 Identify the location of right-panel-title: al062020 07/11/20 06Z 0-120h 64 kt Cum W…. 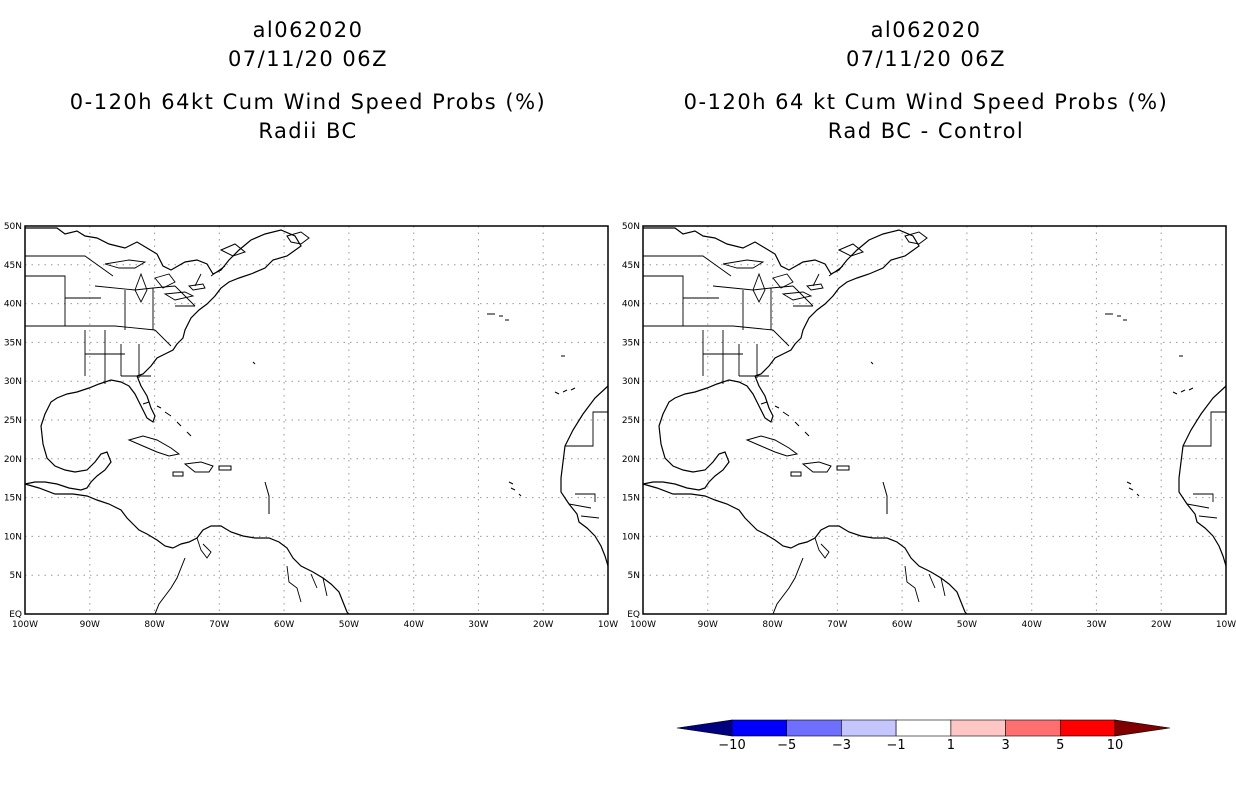
(926, 81).